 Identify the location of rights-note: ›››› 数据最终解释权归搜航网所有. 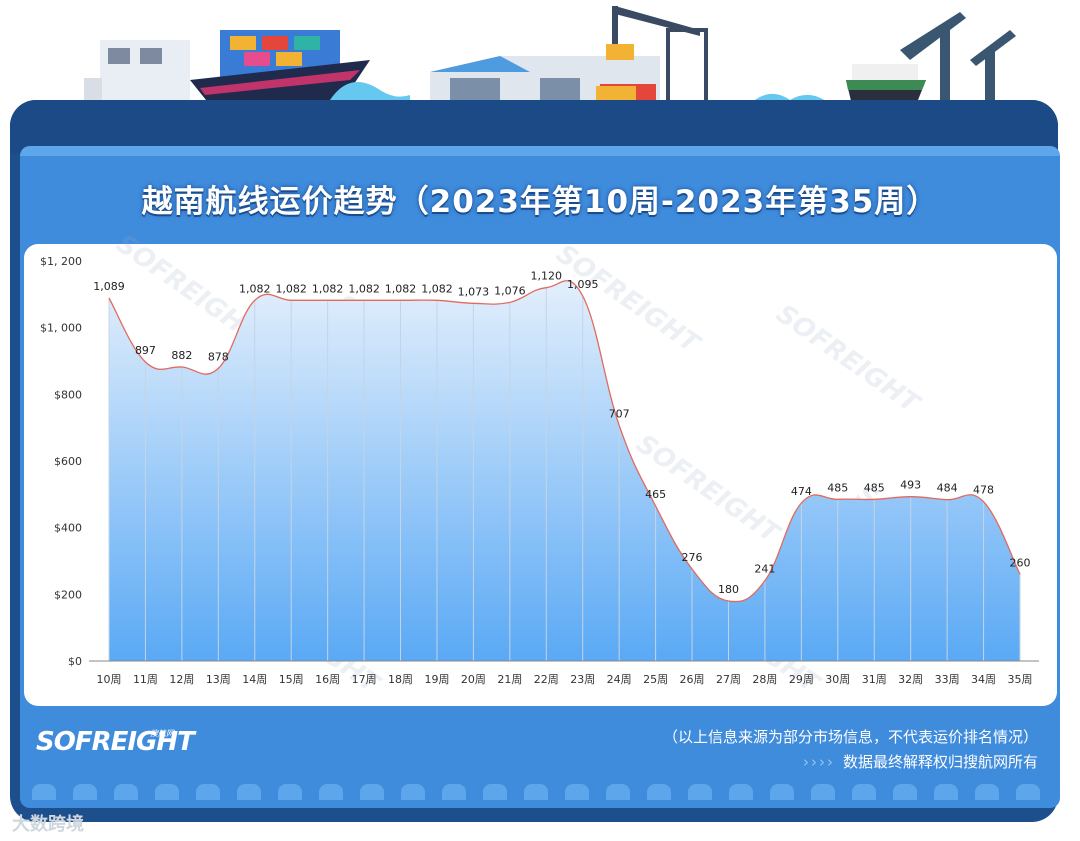
(920, 761).